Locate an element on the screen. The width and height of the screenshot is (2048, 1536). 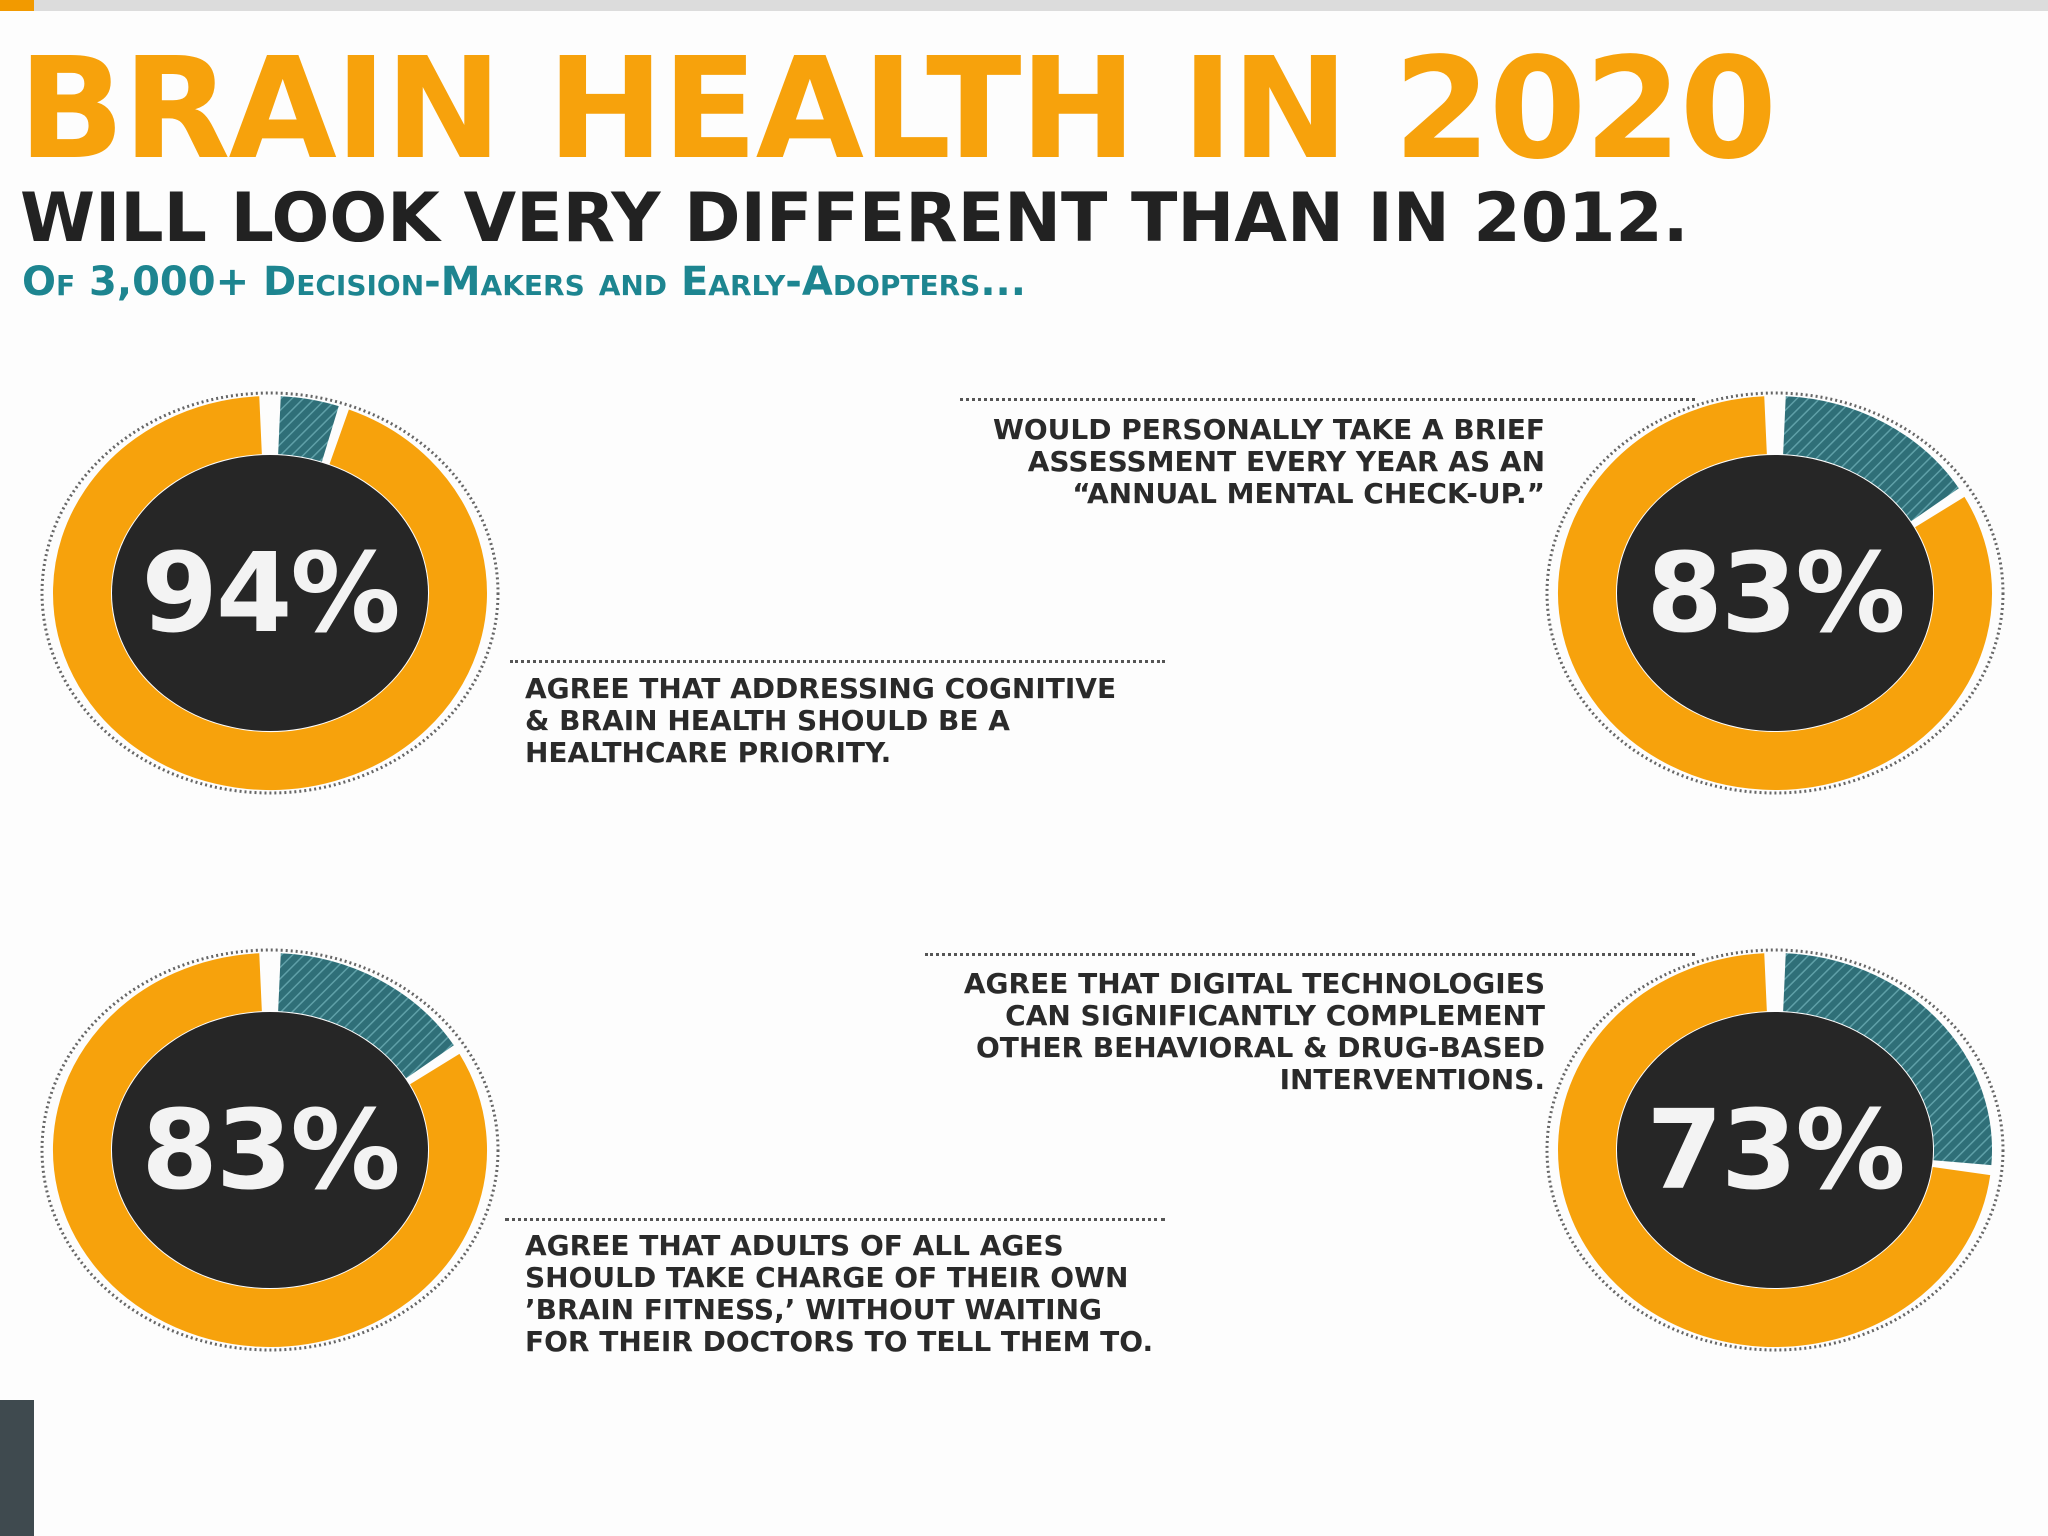
left-edge-bar is located at coordinates (17, 1468).